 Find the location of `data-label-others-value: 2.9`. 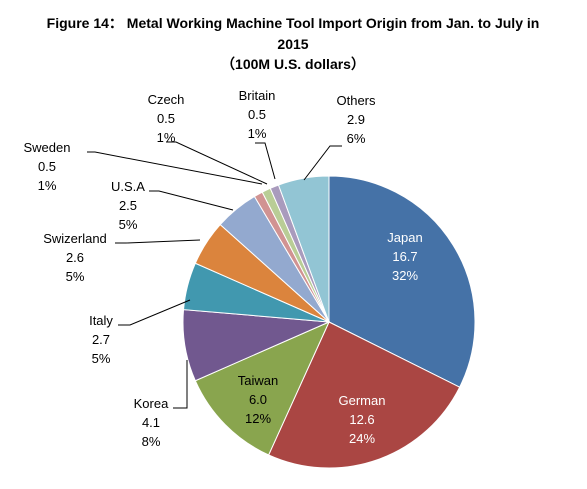

data-label-others-value: 2.9 is located at coordinates (356, 119).